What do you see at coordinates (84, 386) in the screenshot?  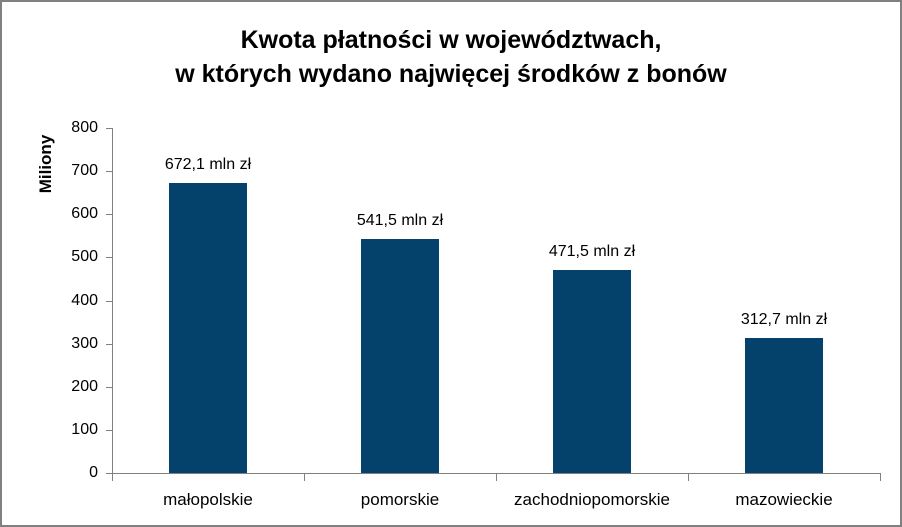 I see `y-tick-label: 200` at bounding box center [84, 386].